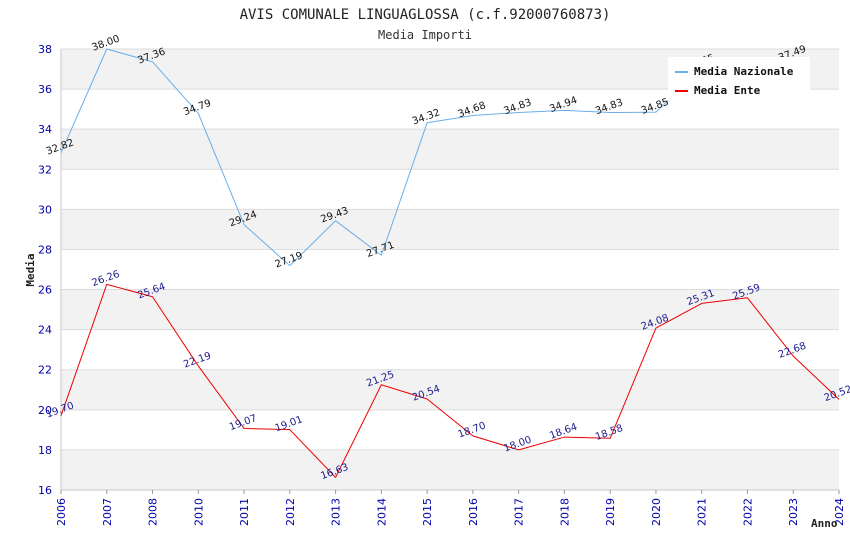  I want to click on legend: Media Nazionale Media Ente, so click(739, 79).